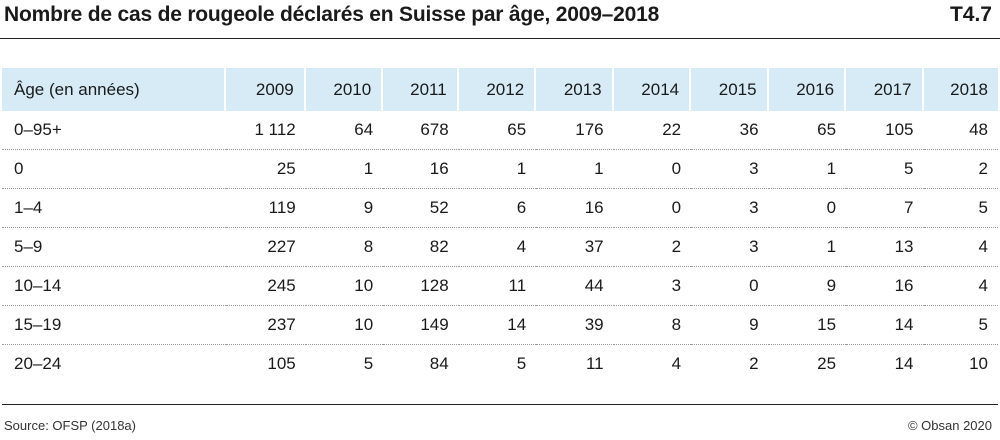 The height and width of the screenshot is (440, 1000). I want to click on column-header-year: 2012, so click(497, 89).